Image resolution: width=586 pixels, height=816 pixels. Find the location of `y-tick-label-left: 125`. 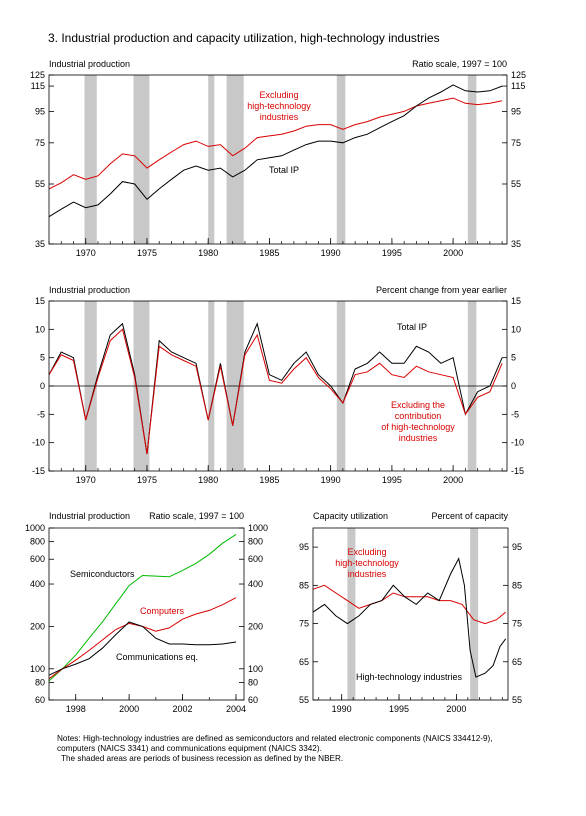

y-tick-label-left: 125 is located at coordinates (37, 75).